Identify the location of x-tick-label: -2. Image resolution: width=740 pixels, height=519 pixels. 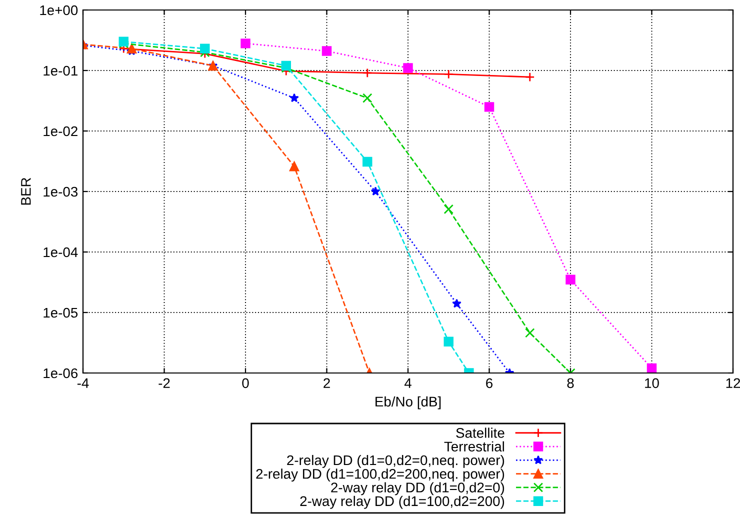
(164, 383).